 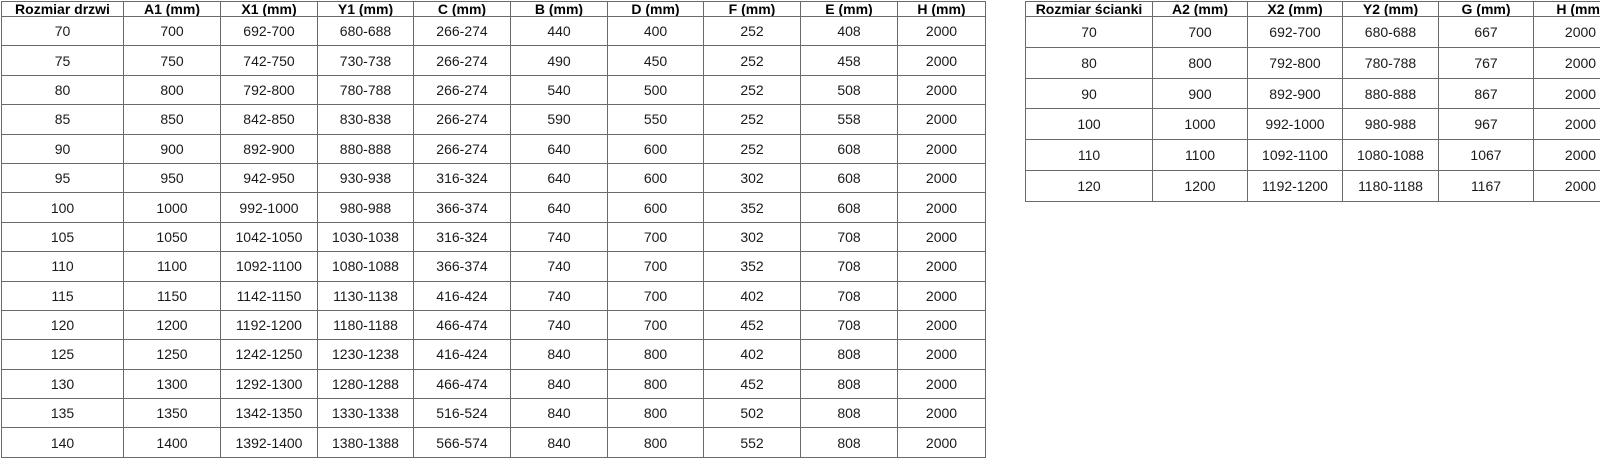 I want to click on table-cell: 80, so click(x=1089, y=62).